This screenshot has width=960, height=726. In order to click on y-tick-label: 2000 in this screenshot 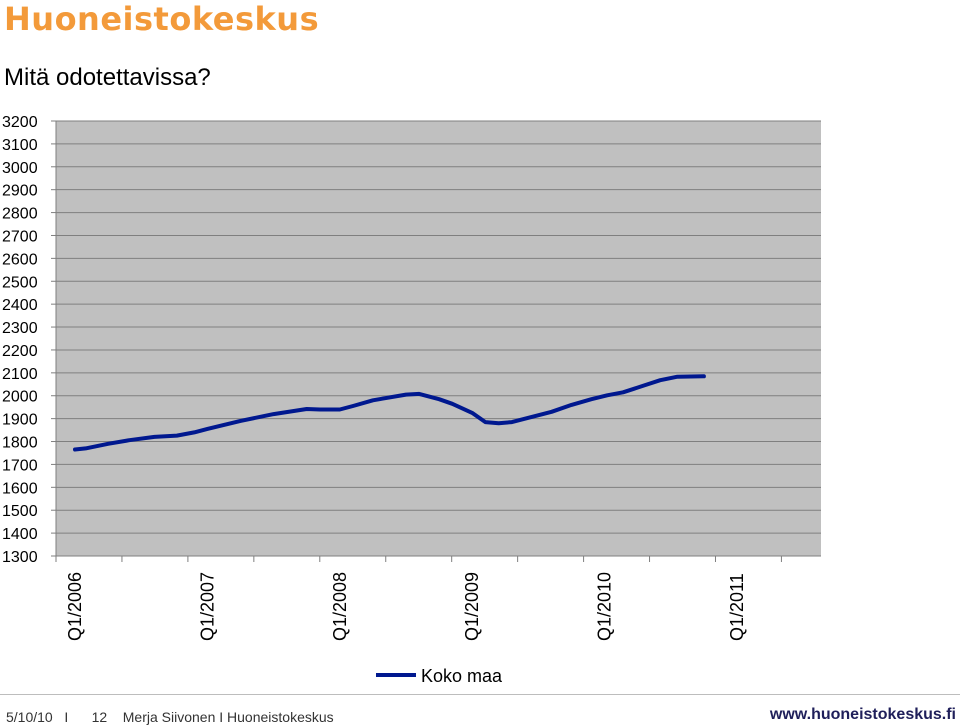, I will do `click(20, 397)`.